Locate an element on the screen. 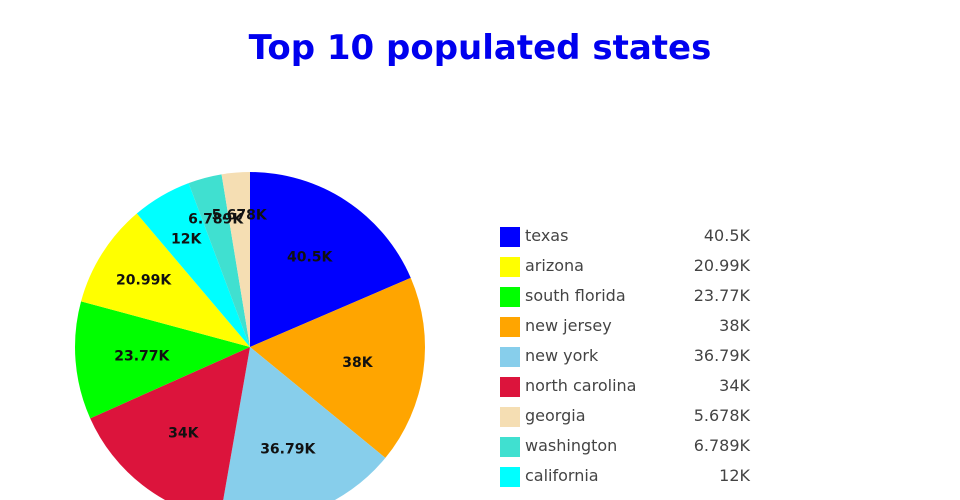 This screenshot has width=960, height=500. pie-slice-washington is located at coordinates (219, 260).